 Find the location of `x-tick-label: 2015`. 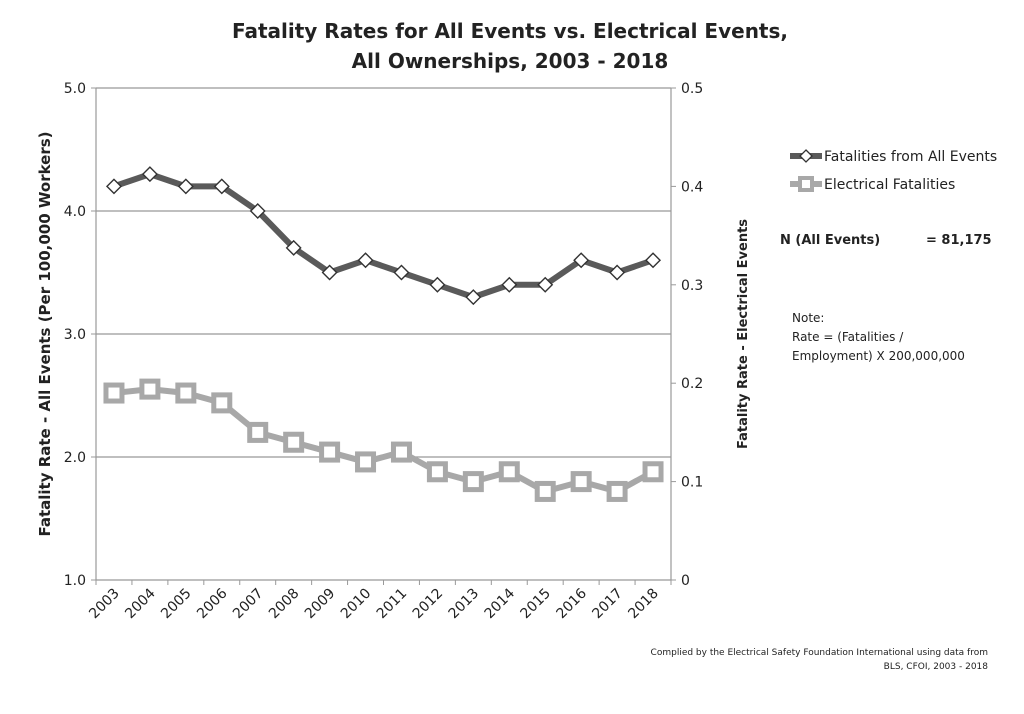

x-tick-label: 2015 is located at coordinates (536, 604).